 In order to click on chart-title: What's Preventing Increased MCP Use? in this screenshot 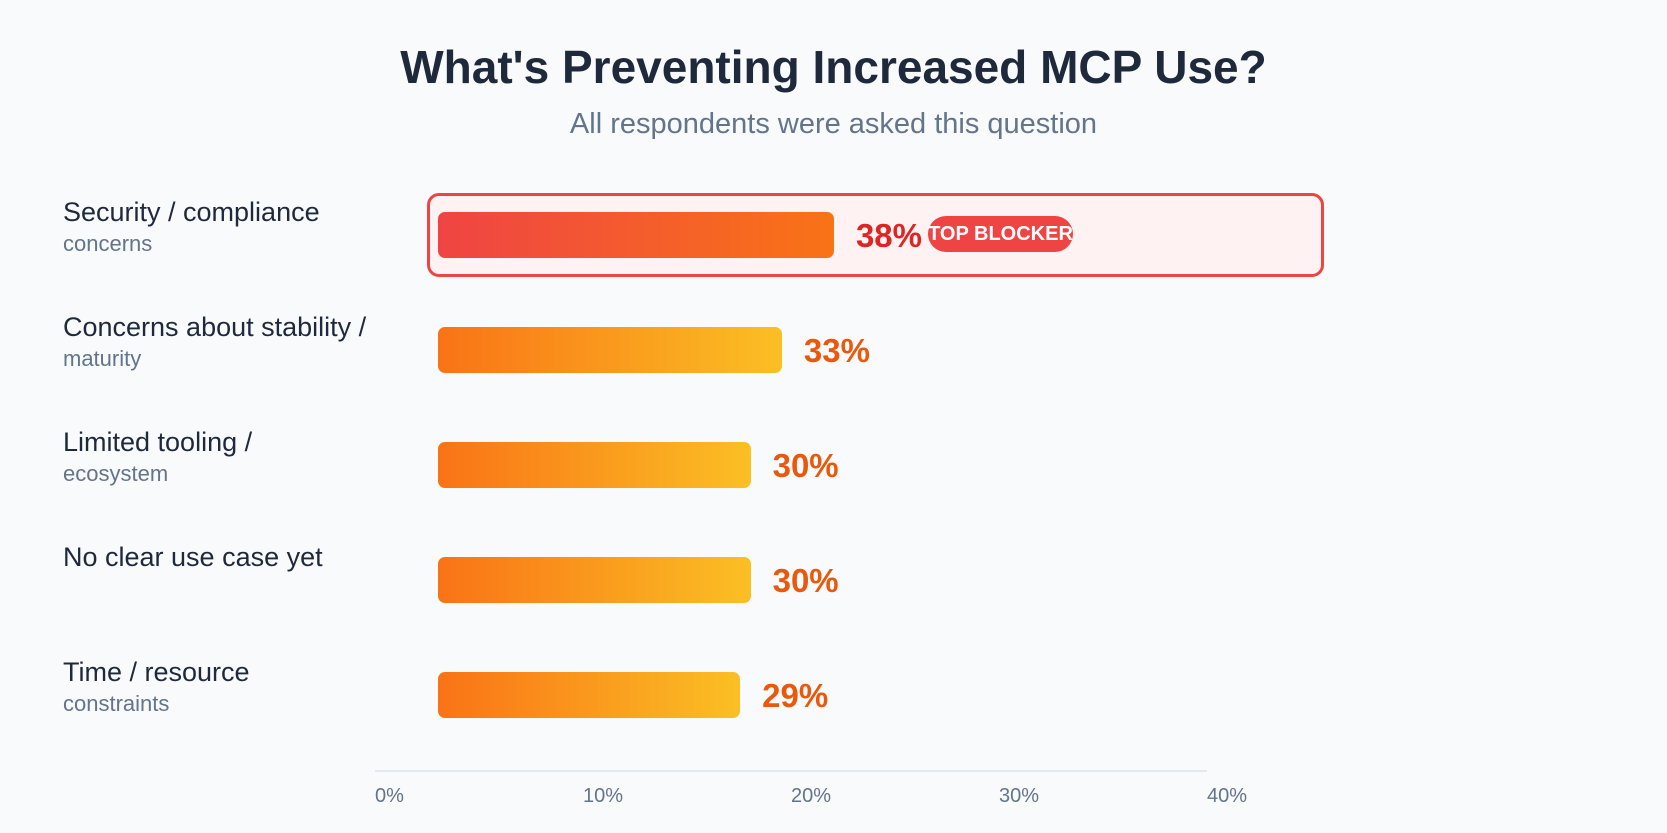, I will do `click(833, 67)`.